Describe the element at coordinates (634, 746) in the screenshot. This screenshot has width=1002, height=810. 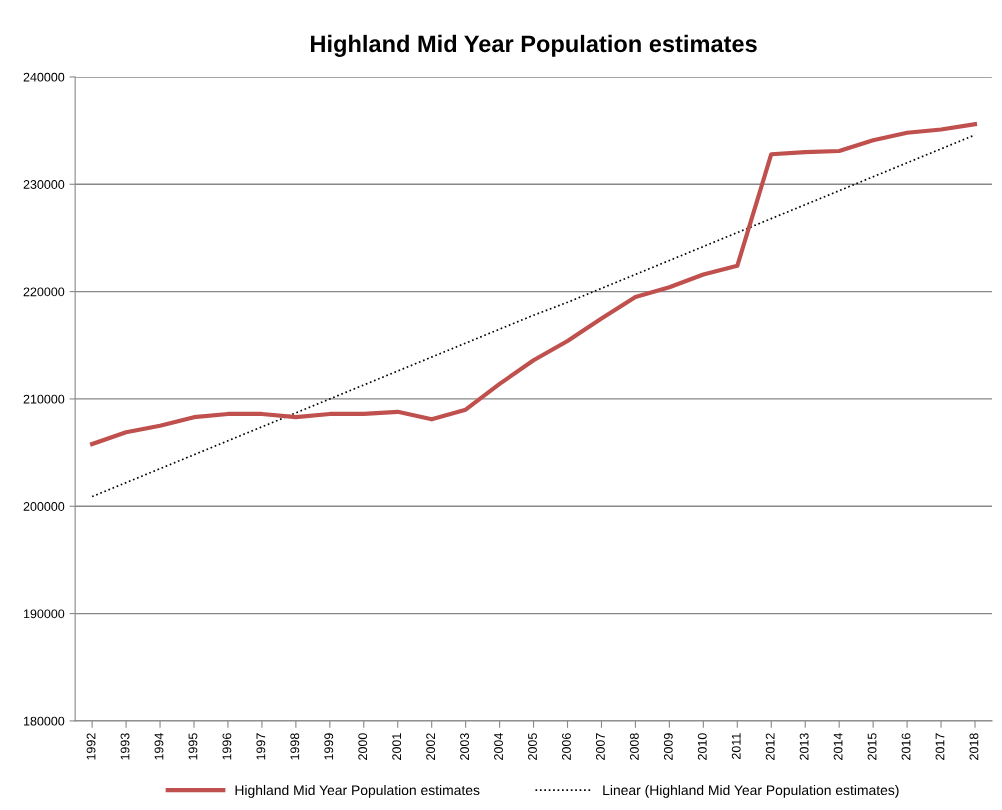
I see `x-tick-label: 2008` at that location.